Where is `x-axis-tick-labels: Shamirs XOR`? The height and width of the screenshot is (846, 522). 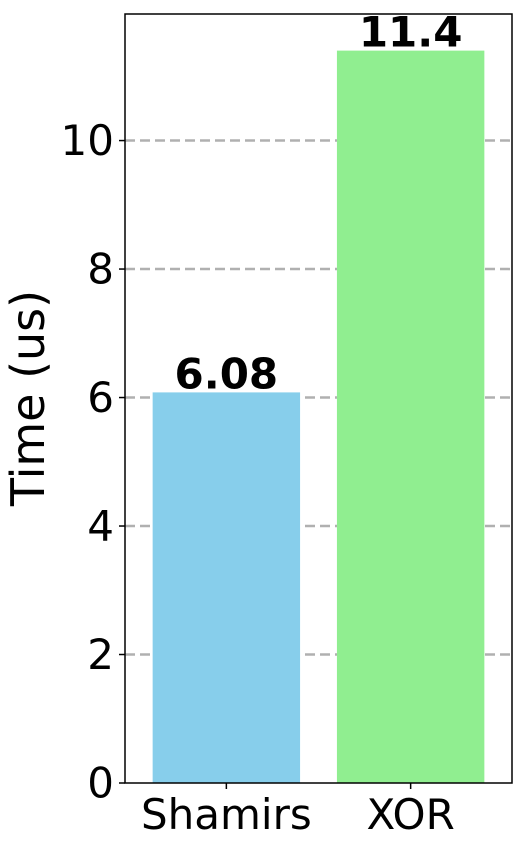 x-axis-tick-labels: Shamirs XOR is located at coordinates (298, 811).